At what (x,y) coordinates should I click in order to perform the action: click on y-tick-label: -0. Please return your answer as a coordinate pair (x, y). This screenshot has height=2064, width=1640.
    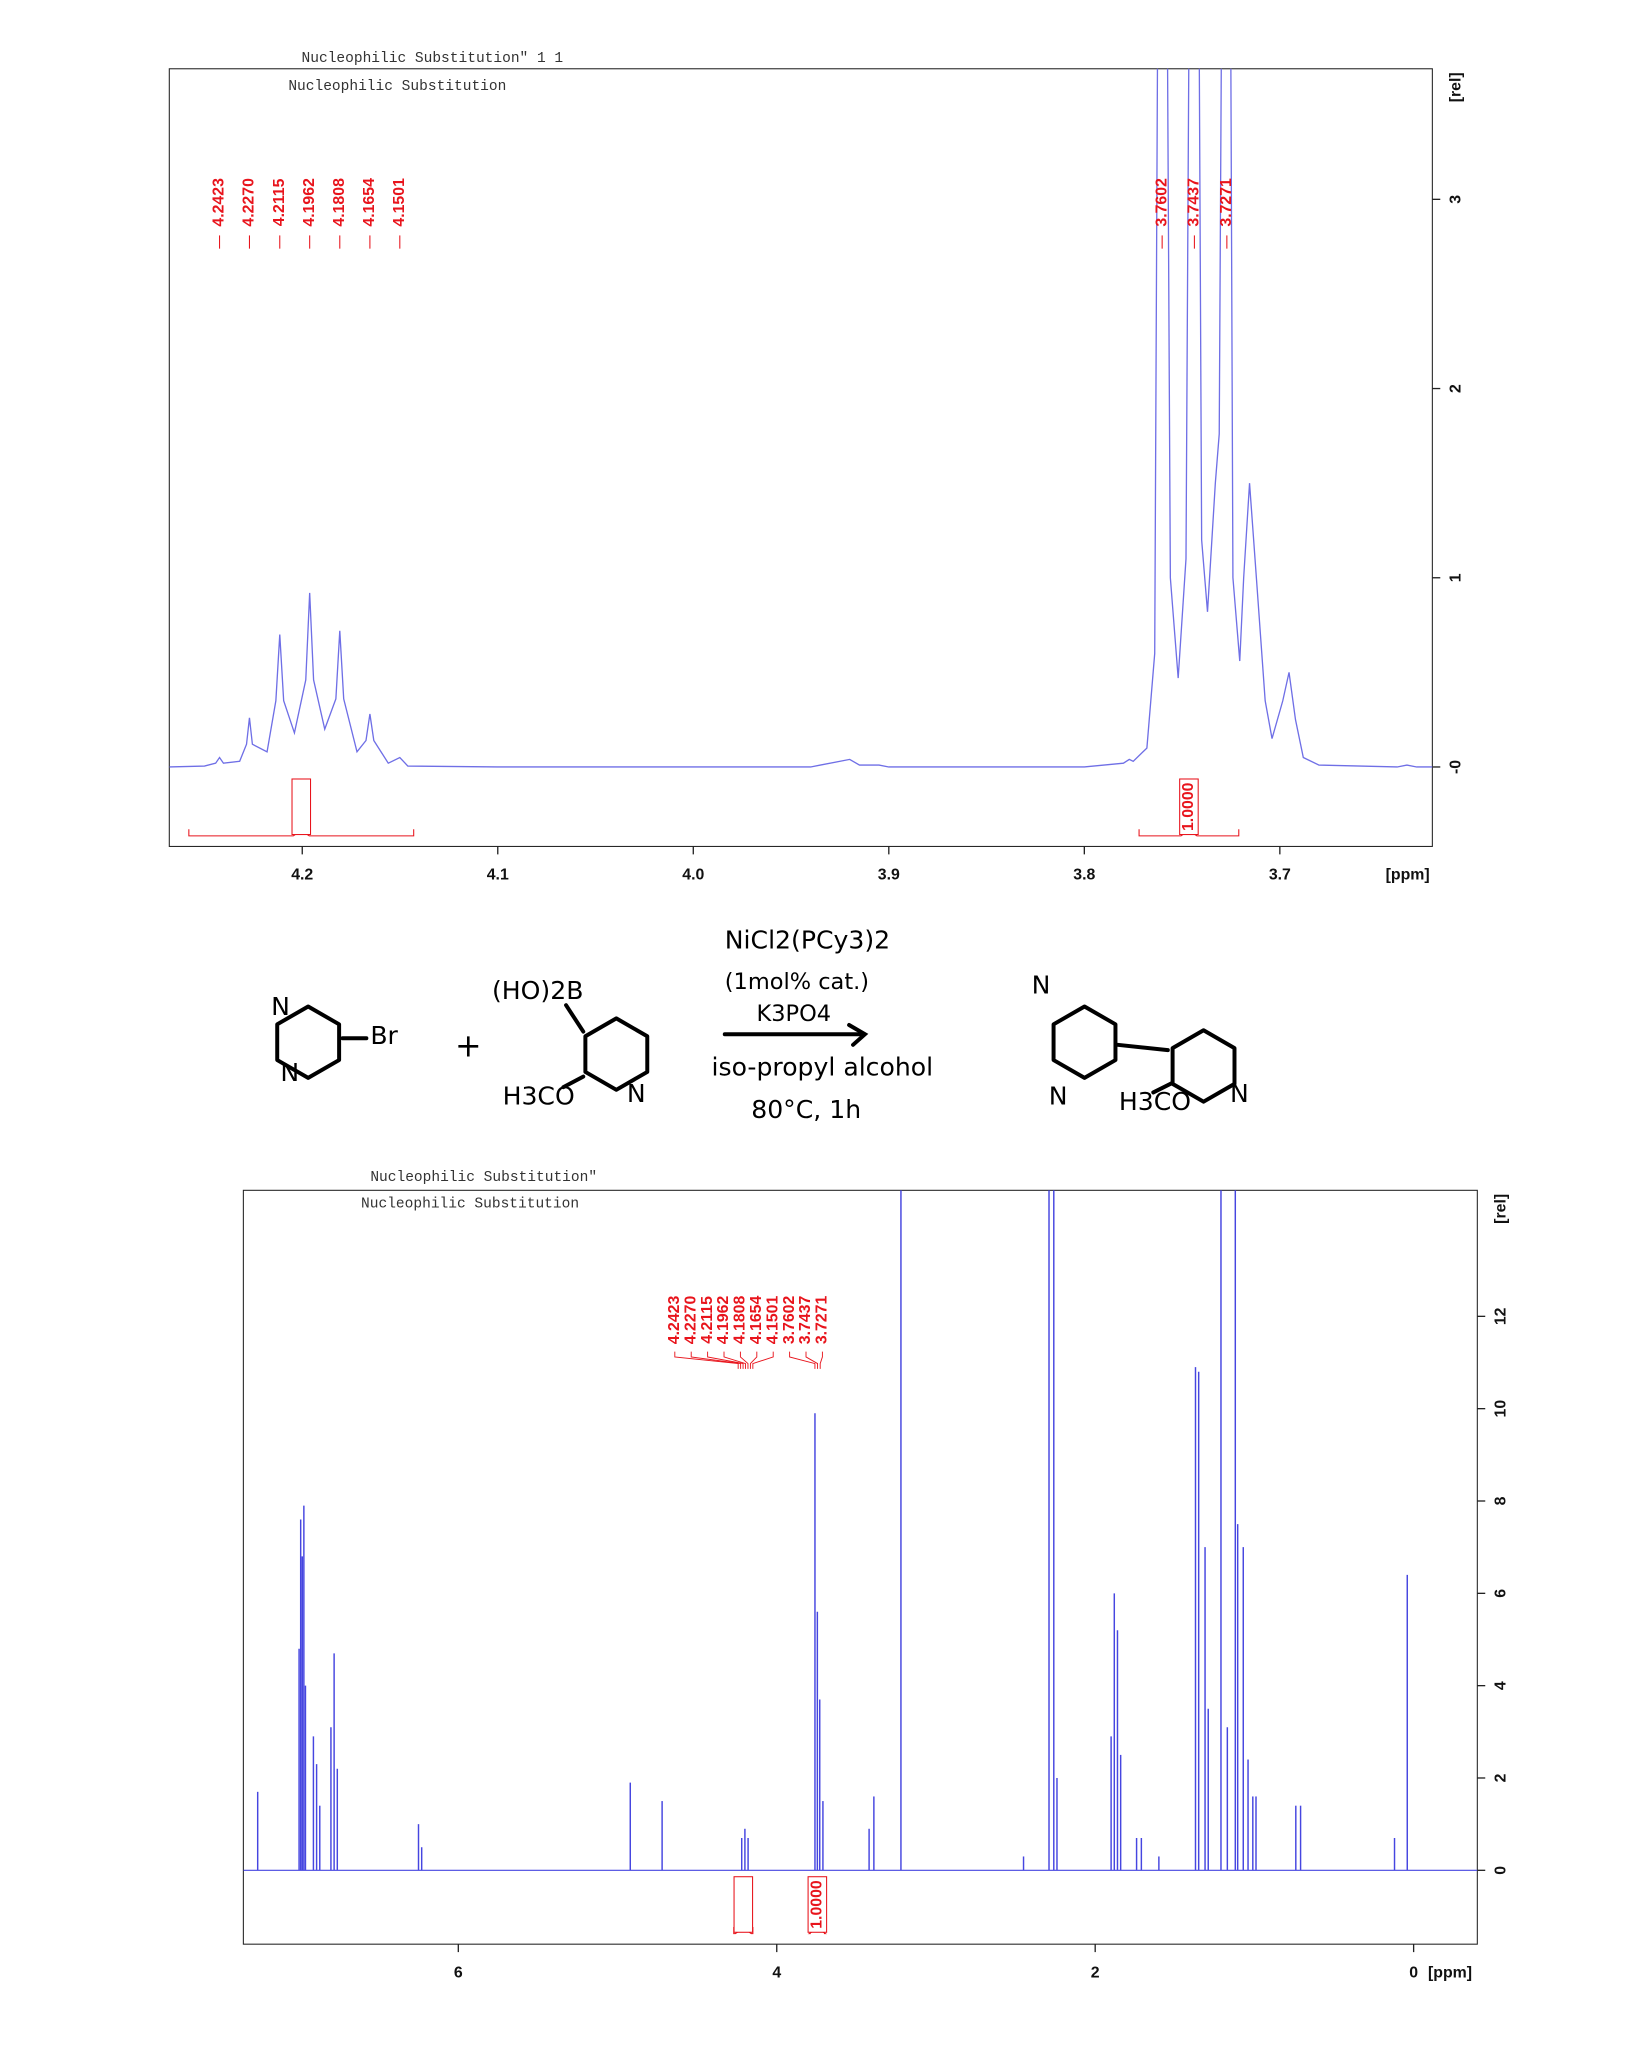
    Looking at the image, I should click on (1455, 767).